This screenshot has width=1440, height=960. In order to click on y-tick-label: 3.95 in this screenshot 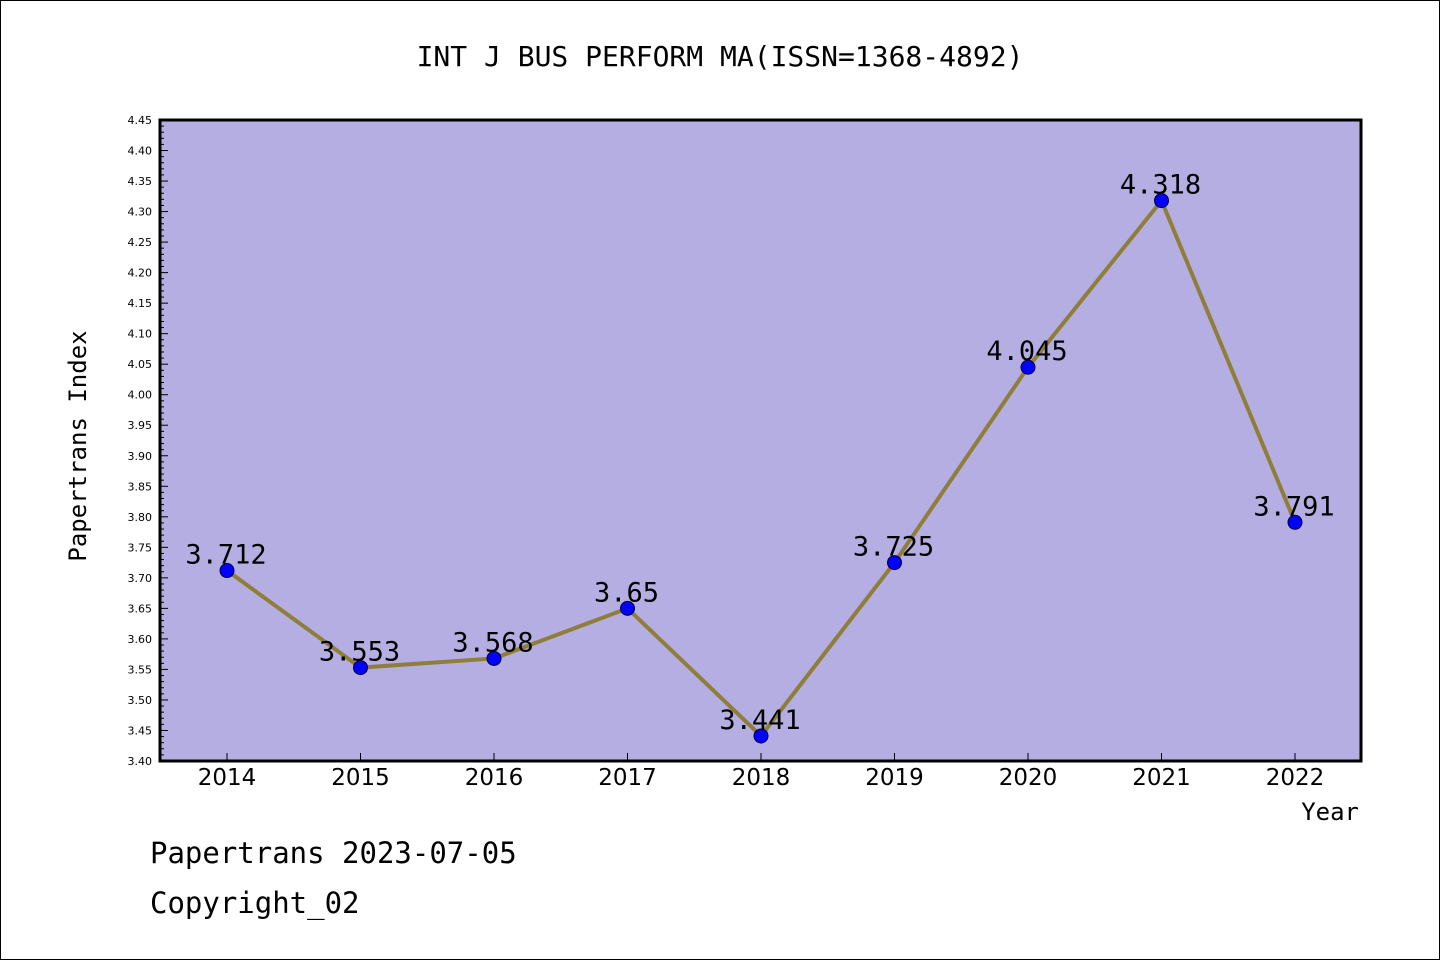, I will do `click(140, 425)`.